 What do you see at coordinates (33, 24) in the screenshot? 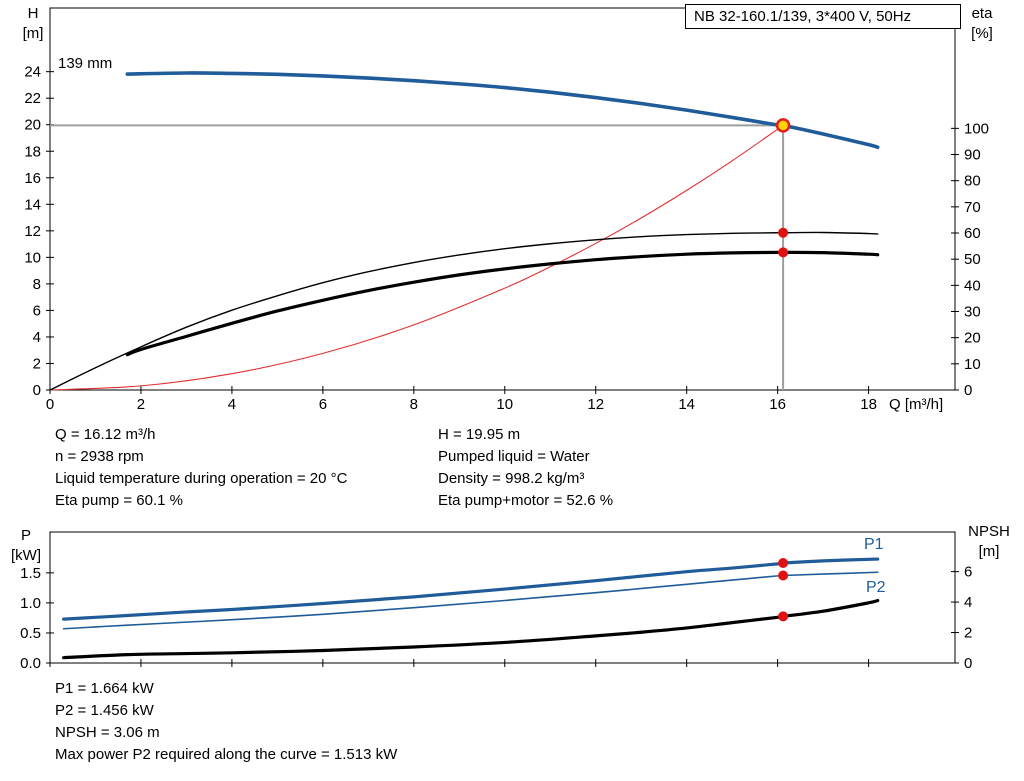
I see `head-axis-label: H [m]` at bounding box center [33, 24].